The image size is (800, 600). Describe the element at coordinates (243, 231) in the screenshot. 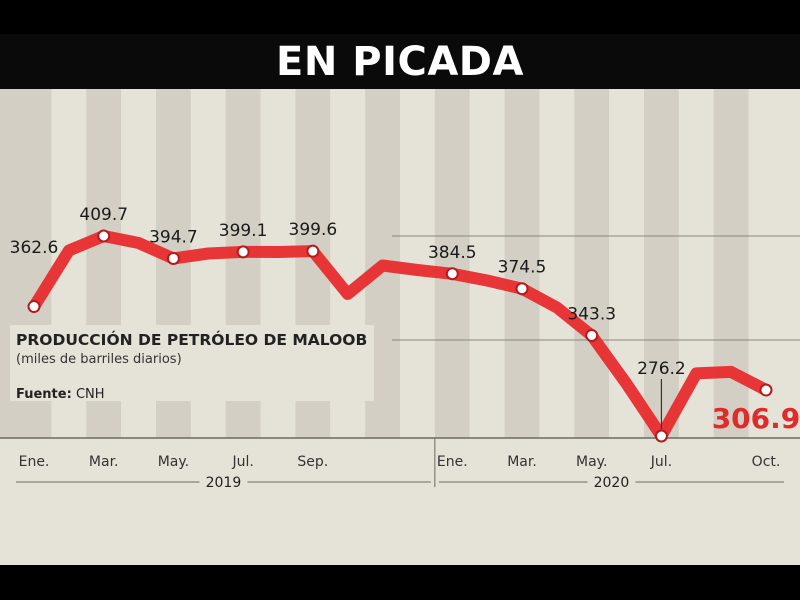

I see `data-label: 399.1` at that location.